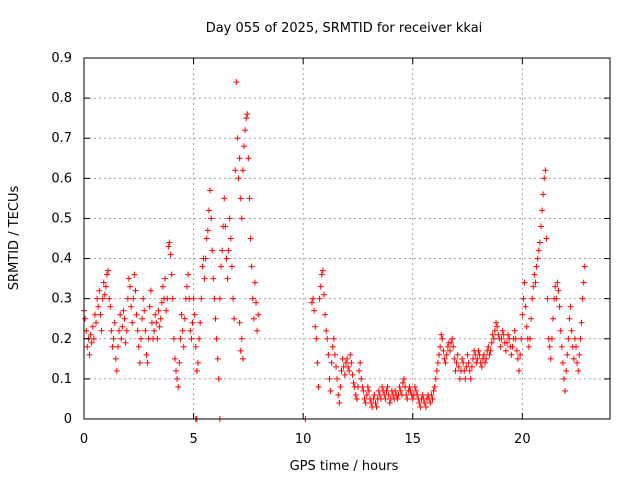 This screenshot has height=480, width=640. I want to click on y-tick-label: 0.3, so click(61, 299).